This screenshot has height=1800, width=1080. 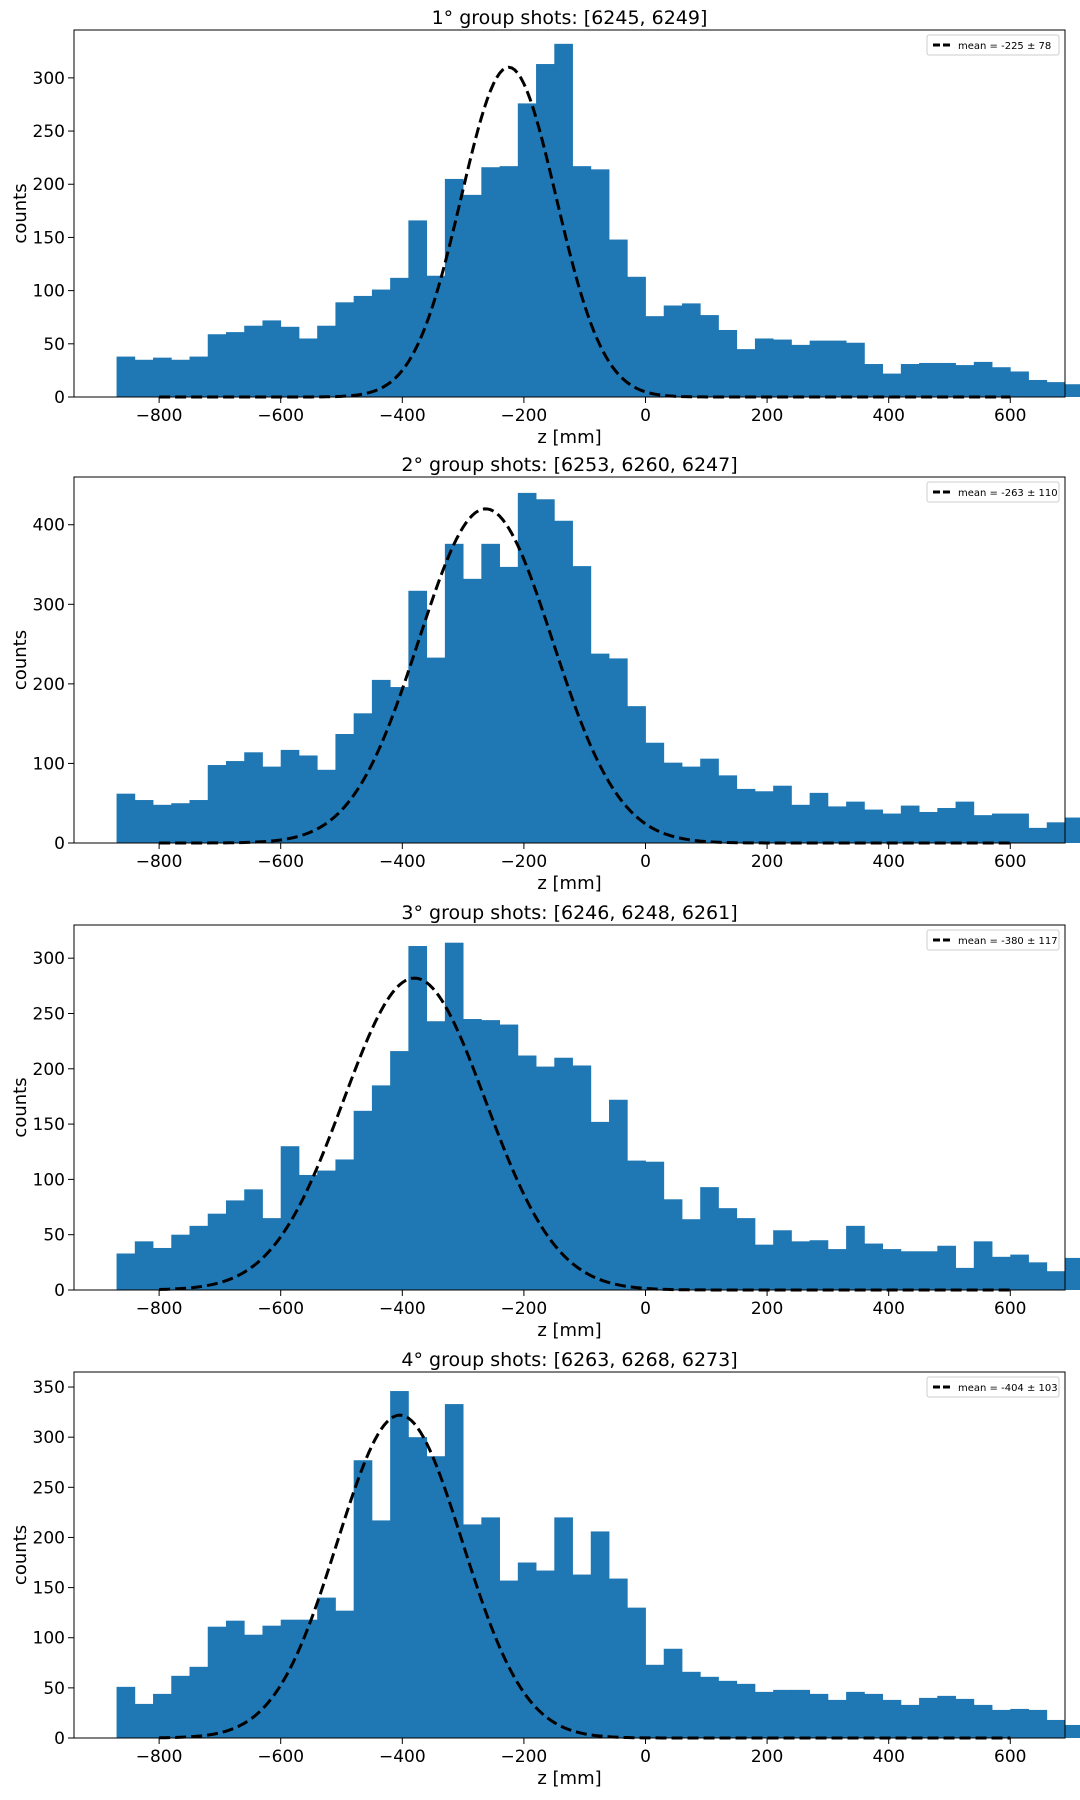 I want to click on y-axis-label: counts, so click(x=20, y=213).